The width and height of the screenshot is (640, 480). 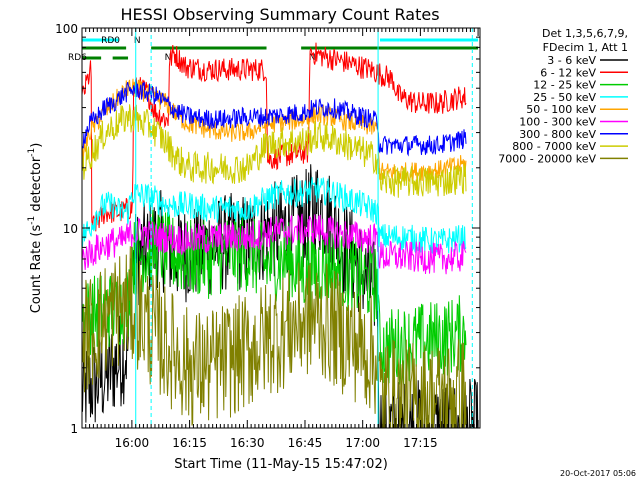 What do you see at coordinates (36, 145) in the screenshot?
I see `y-axis-label-part-3: )` at bounding box center [36, 145].